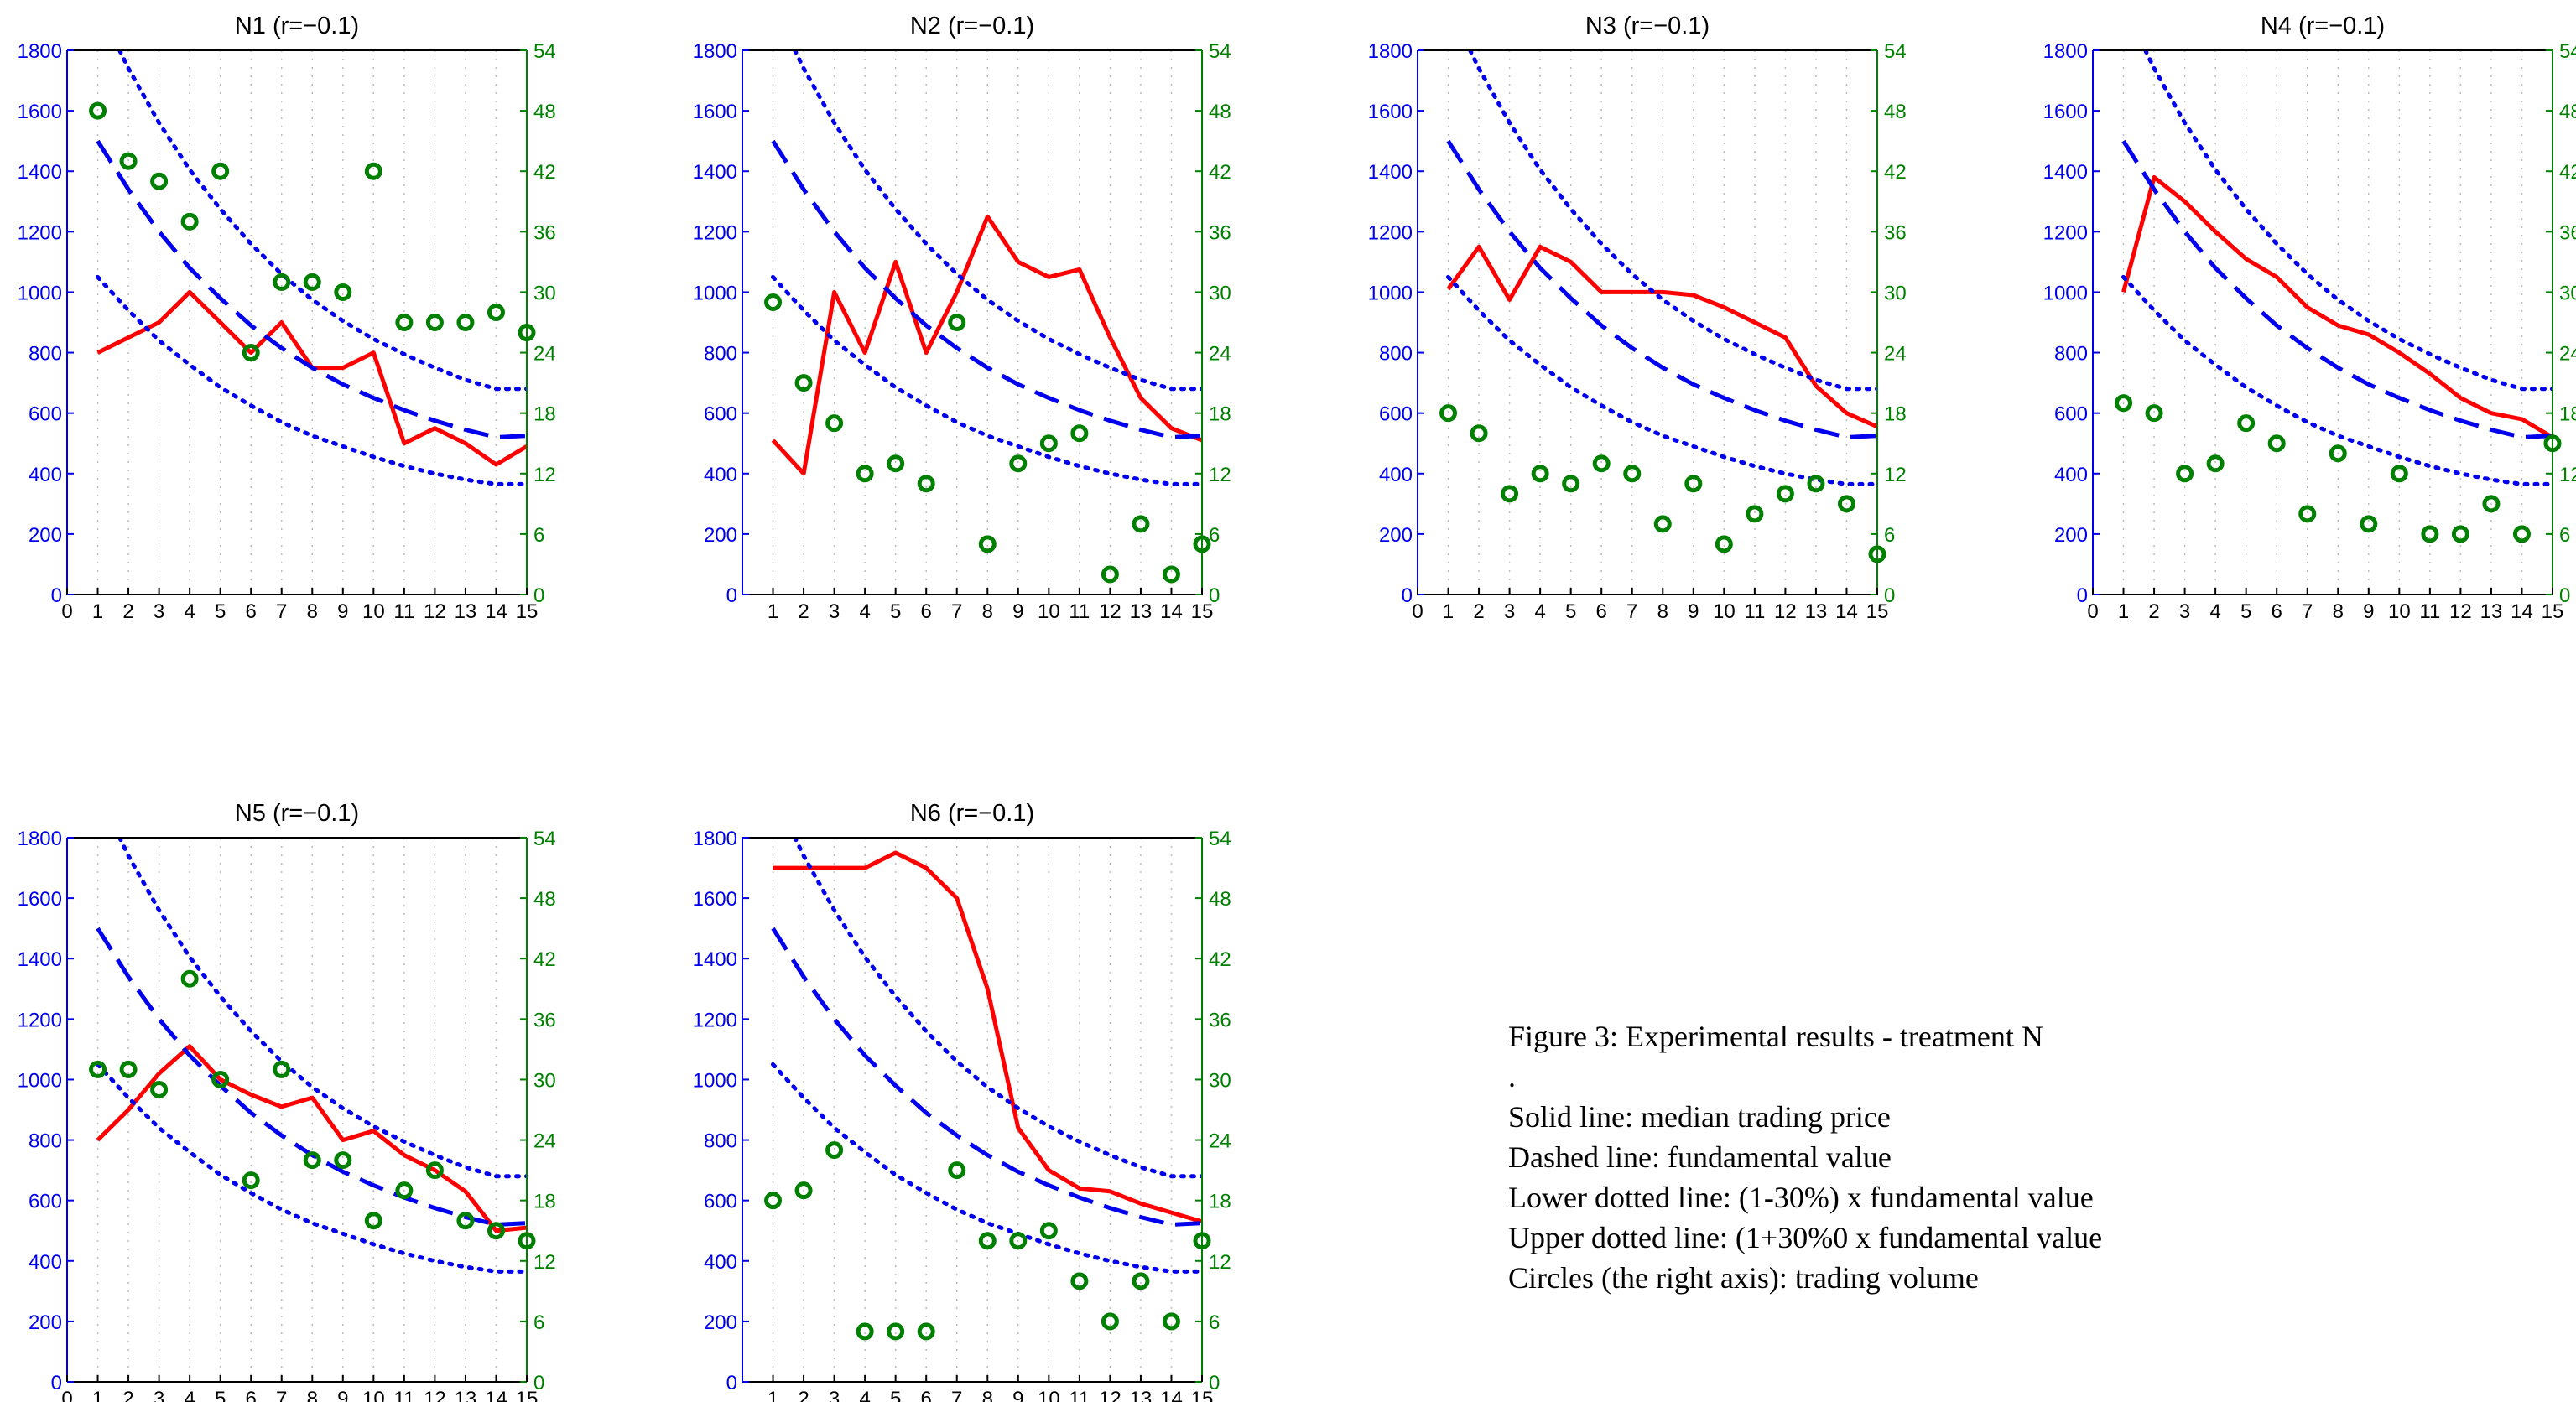 The height and width of the screenshot is (1402, 2576). Describe the element at coordinates (2082, 595) in the screenshot. I see `y-tick-label: 0` at that location.